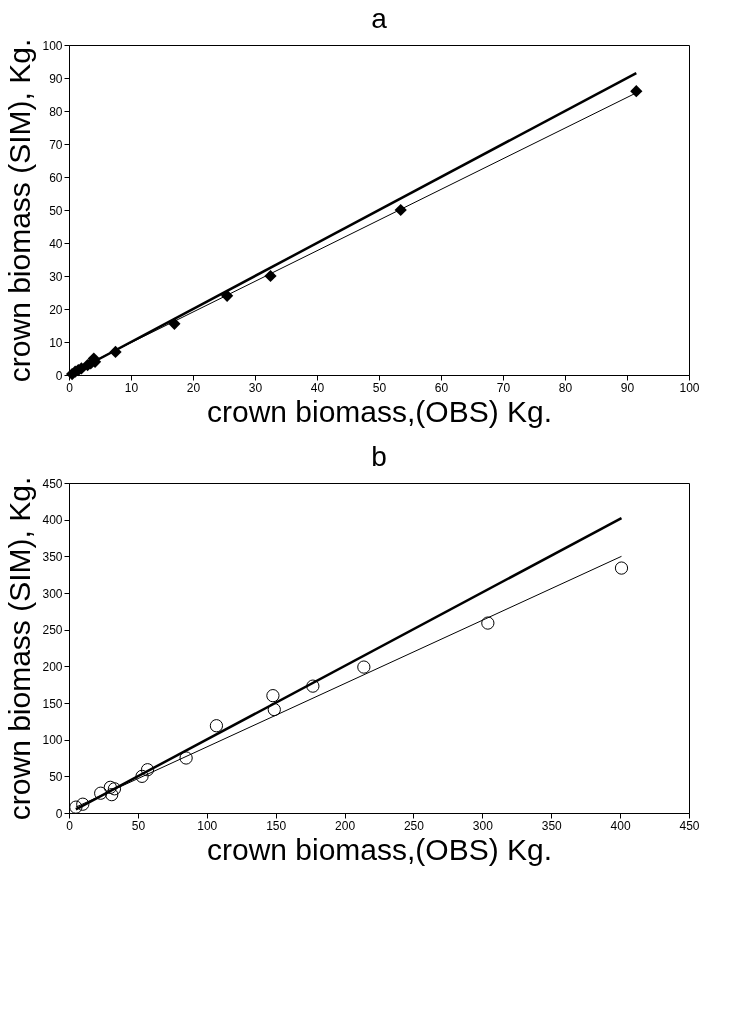  I want to click on x-tick-label: 30, so click(255, 387).